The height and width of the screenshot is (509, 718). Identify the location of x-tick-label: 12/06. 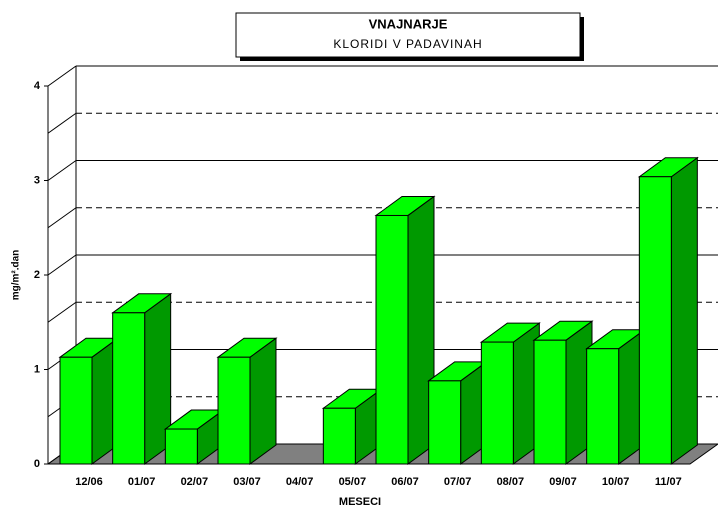
(89, 482).